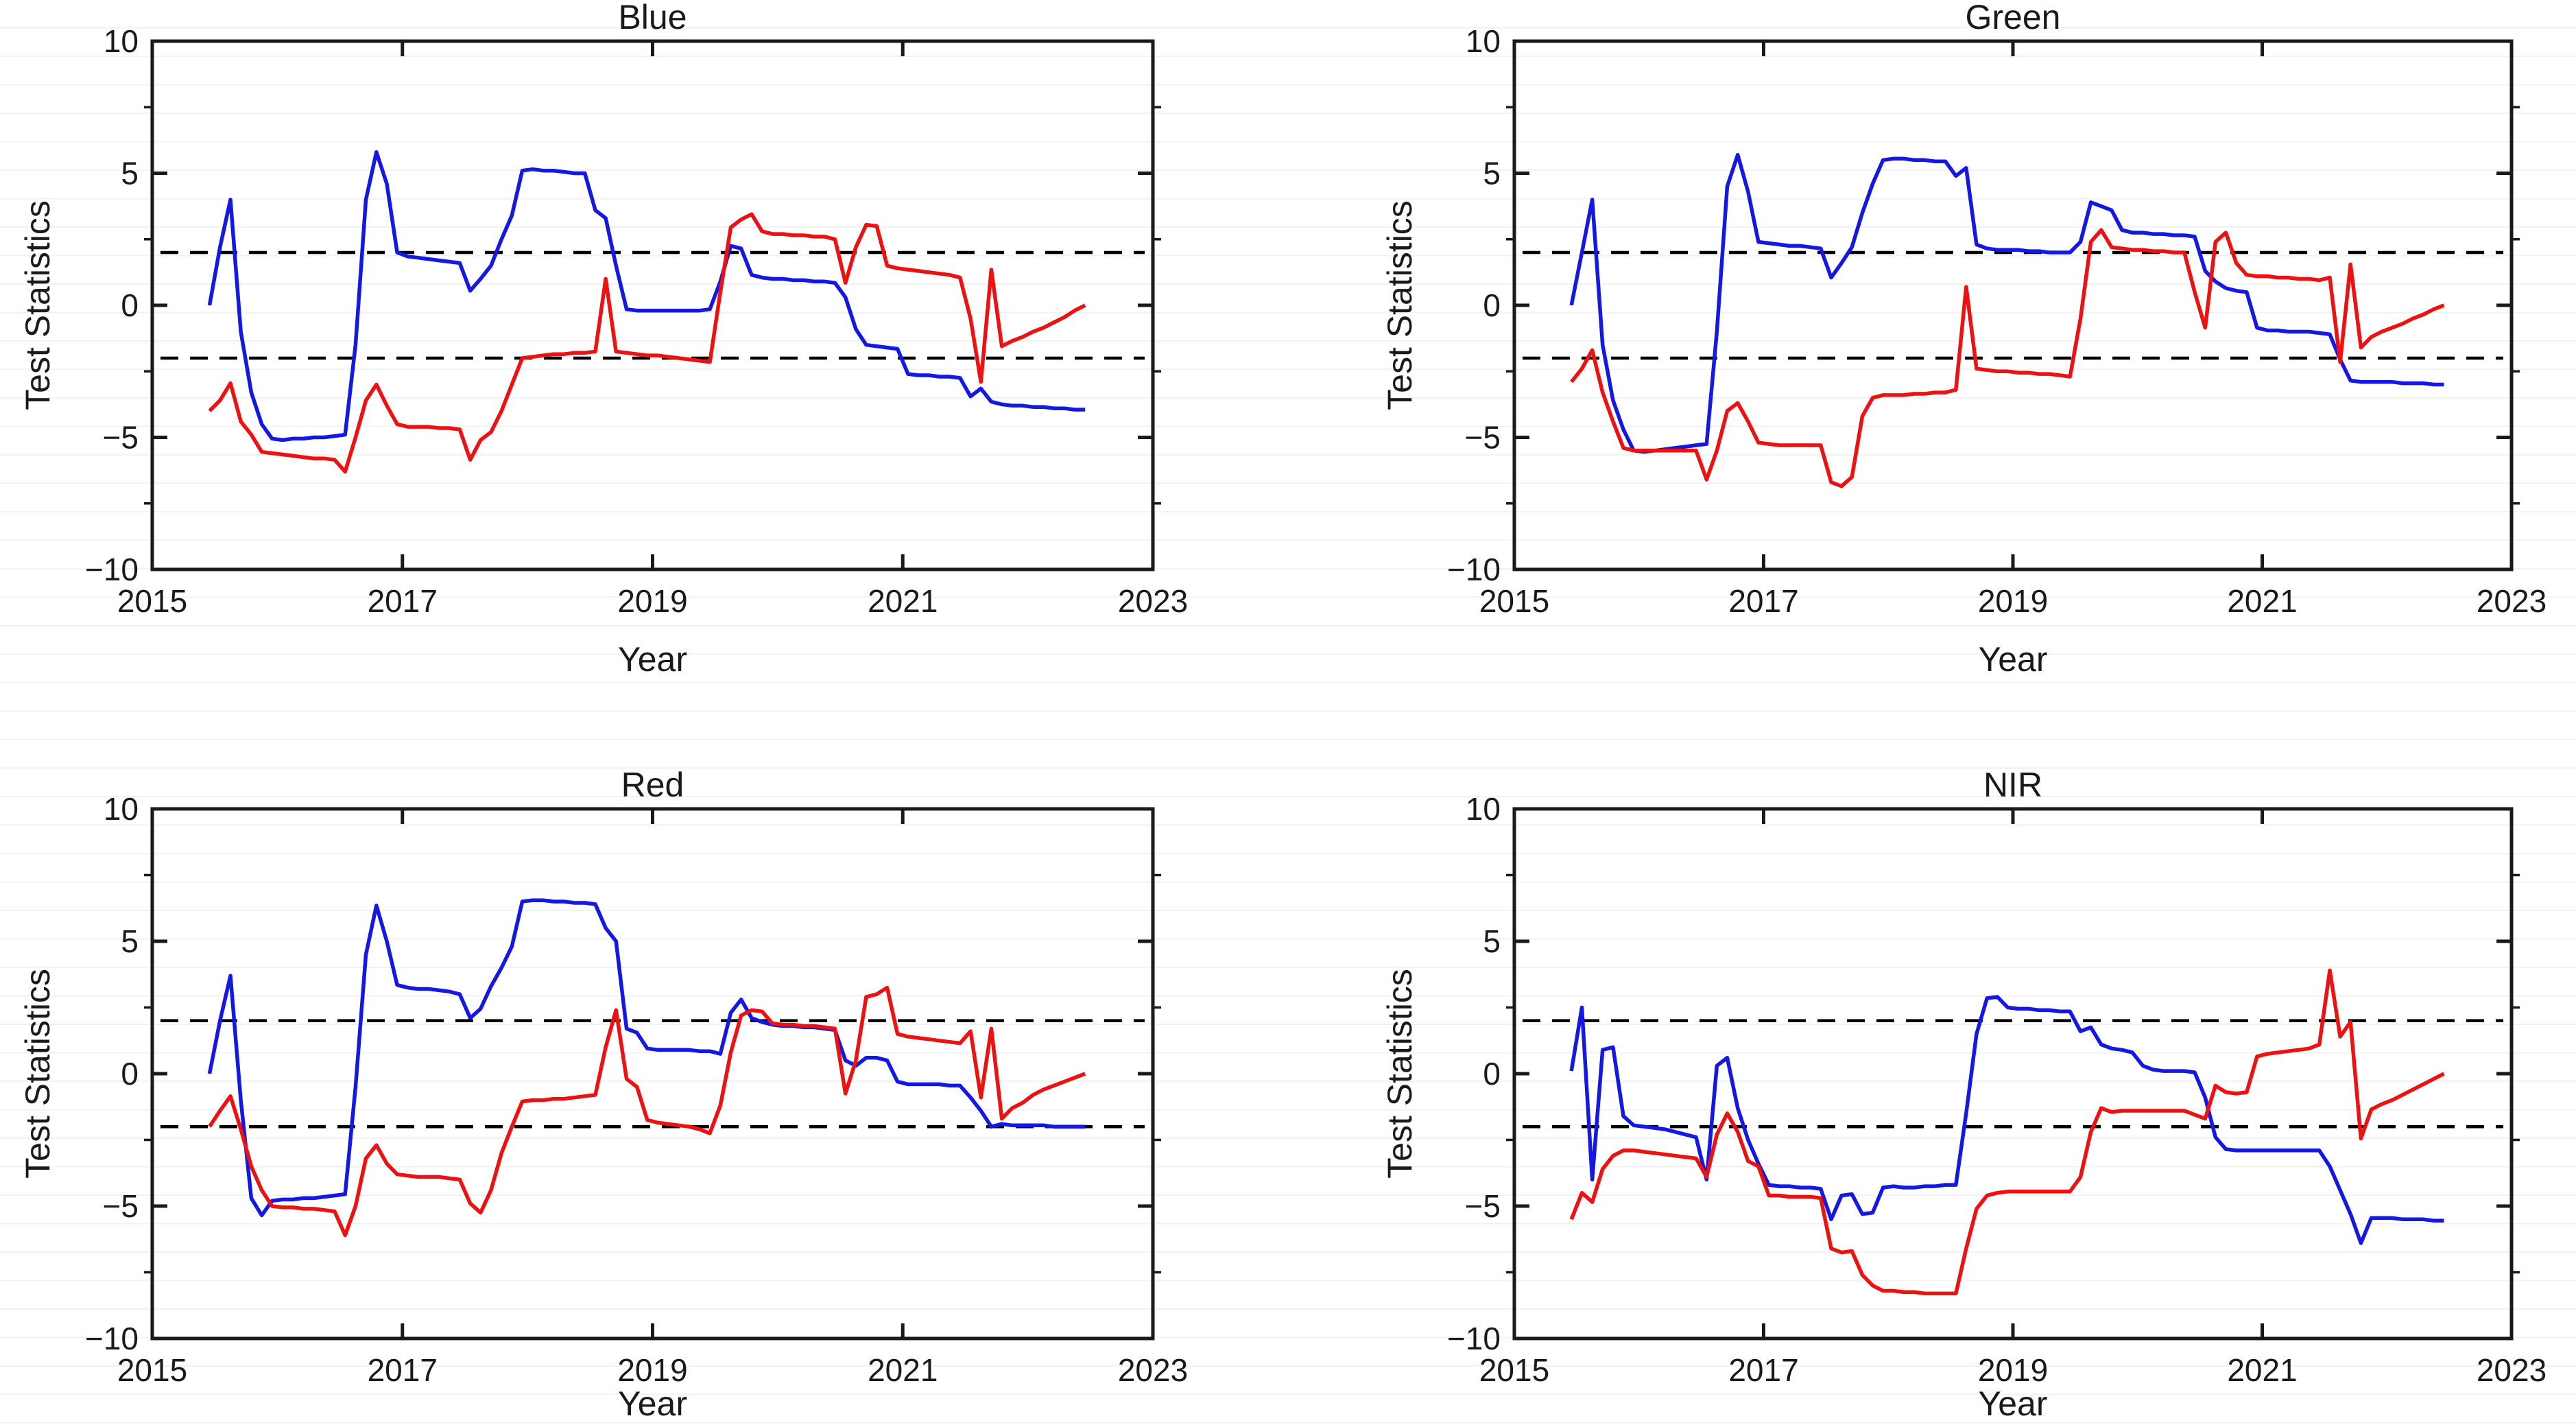 The width and height of the screenshot is (2576, 1427). Describe the element at coordinates (2013, 18) in the screenshot. I see `panel-title: Green` at that location.